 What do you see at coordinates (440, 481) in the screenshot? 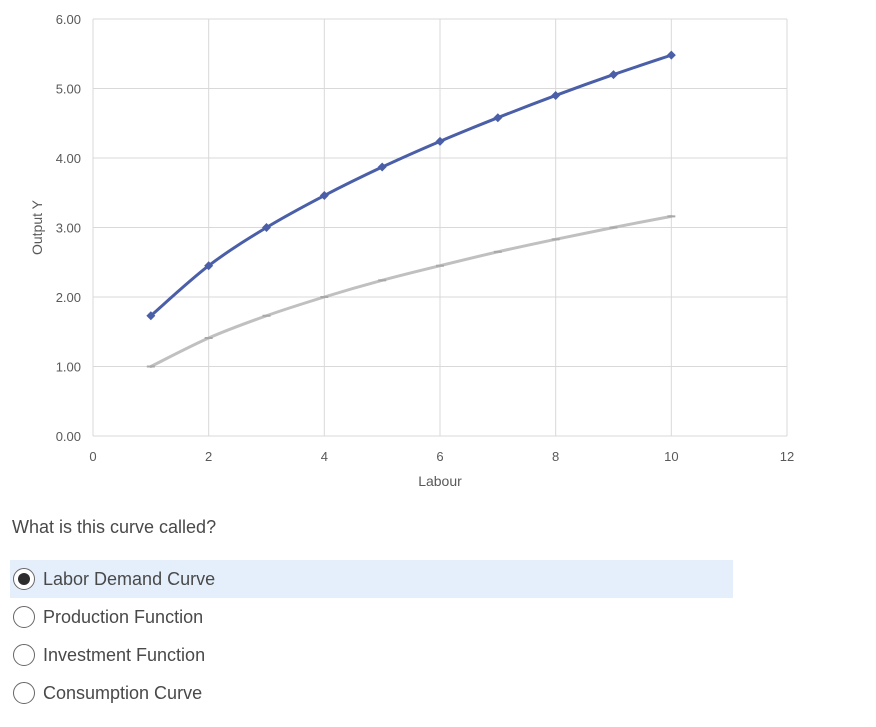
I see `x-axis-title: Labour` at bounding box center [440, 481].